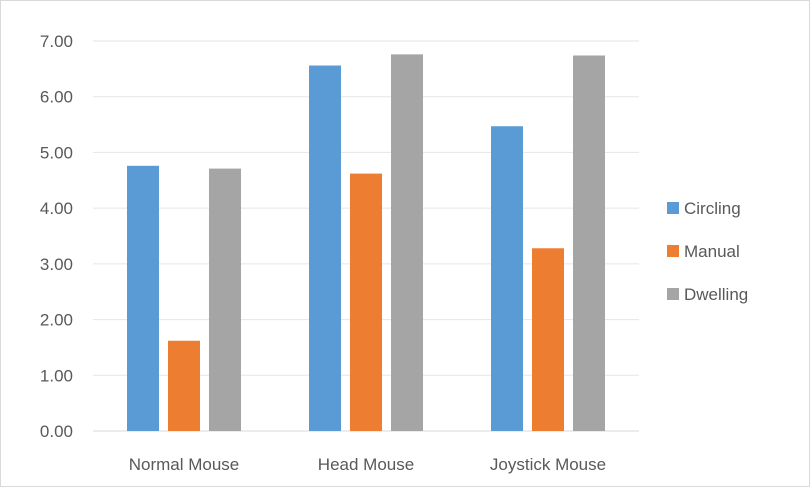 The height and width of the screenshot is (487, 810). I want to click on y-tick-label: 5.00, so click(56, 152).